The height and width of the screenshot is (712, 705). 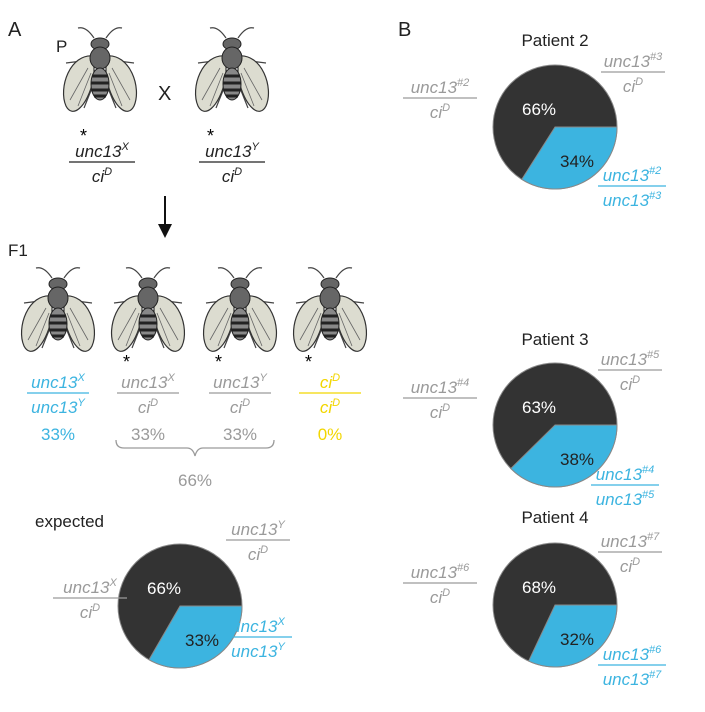 I want to click on allele-superscript: #5, so click(x=653, y=355).